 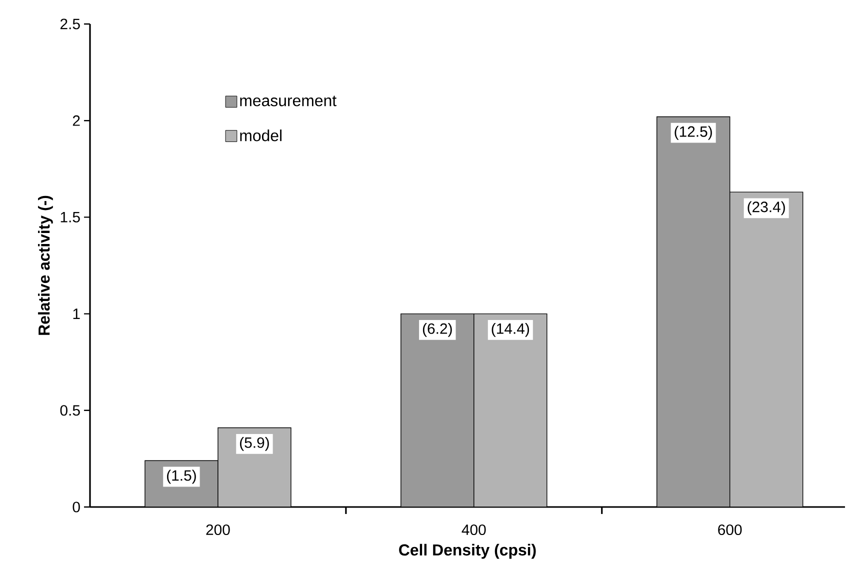 I want to click on y-tick-label: 2.5, so click(x=70, y=24).